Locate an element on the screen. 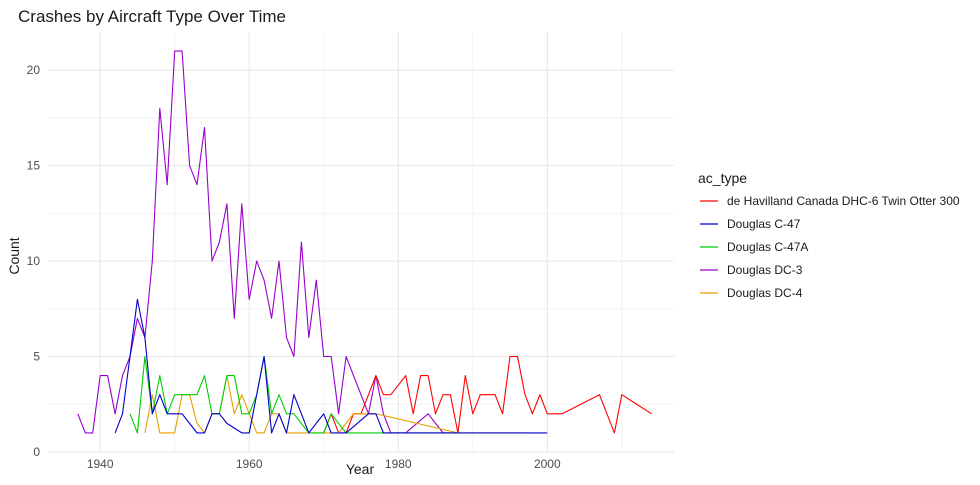  y-tick-label: 10 is located at coordinates (34, 261).